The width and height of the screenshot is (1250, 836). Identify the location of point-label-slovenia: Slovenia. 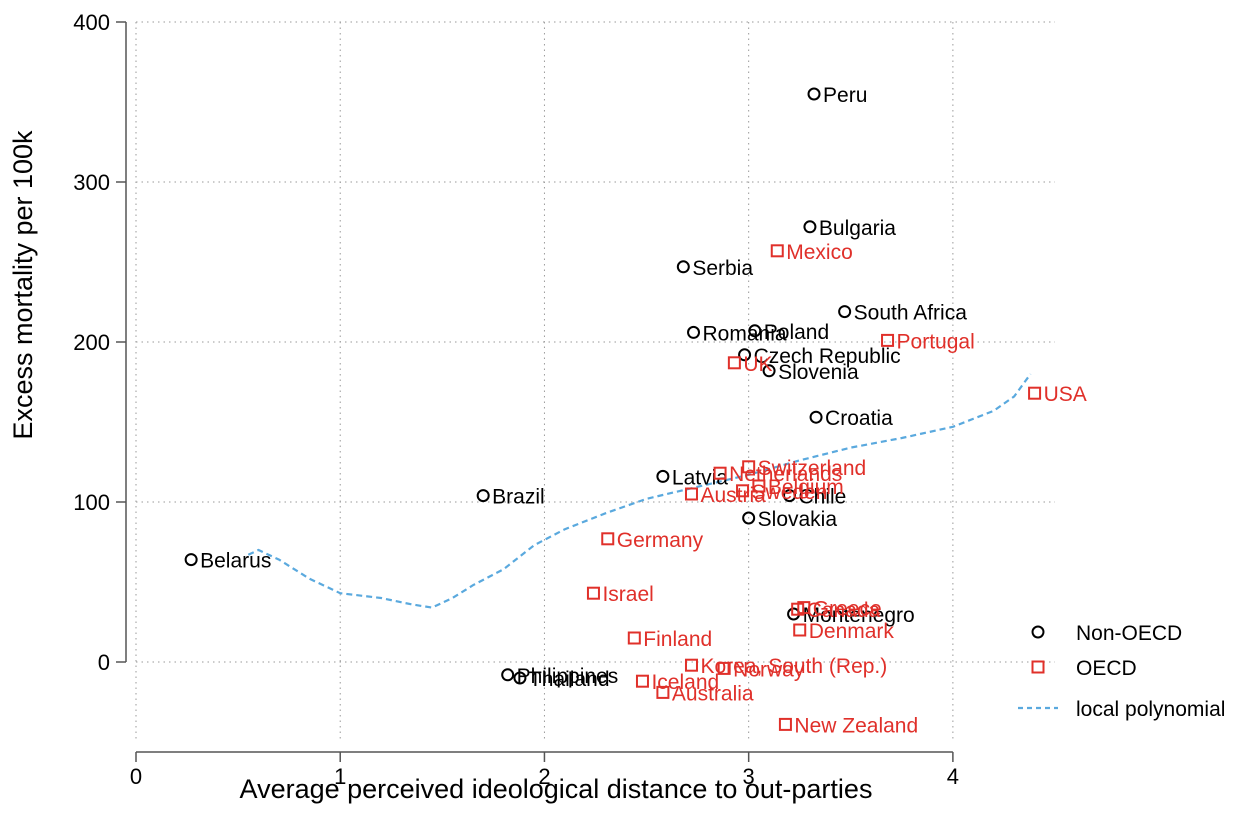
(818, 372).